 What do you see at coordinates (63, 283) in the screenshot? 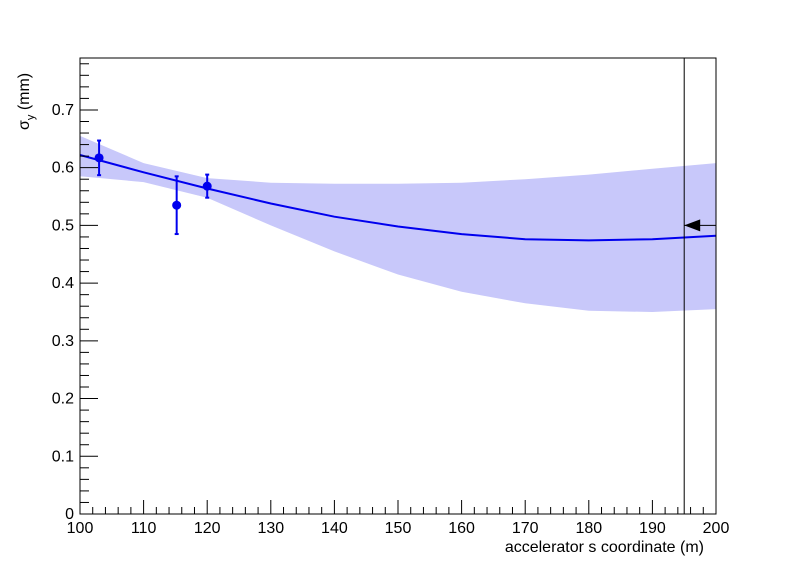
I see `y-tick-label: 0.4` at bounding box center [63, 283].